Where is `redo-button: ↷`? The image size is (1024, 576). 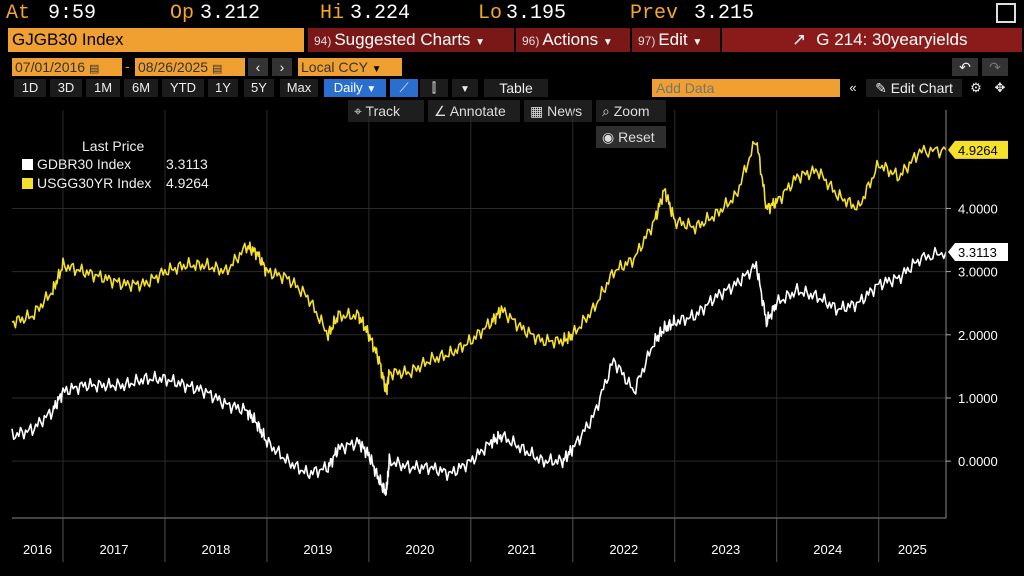
redo-button: ↷ is located at coordinates (995, 67).